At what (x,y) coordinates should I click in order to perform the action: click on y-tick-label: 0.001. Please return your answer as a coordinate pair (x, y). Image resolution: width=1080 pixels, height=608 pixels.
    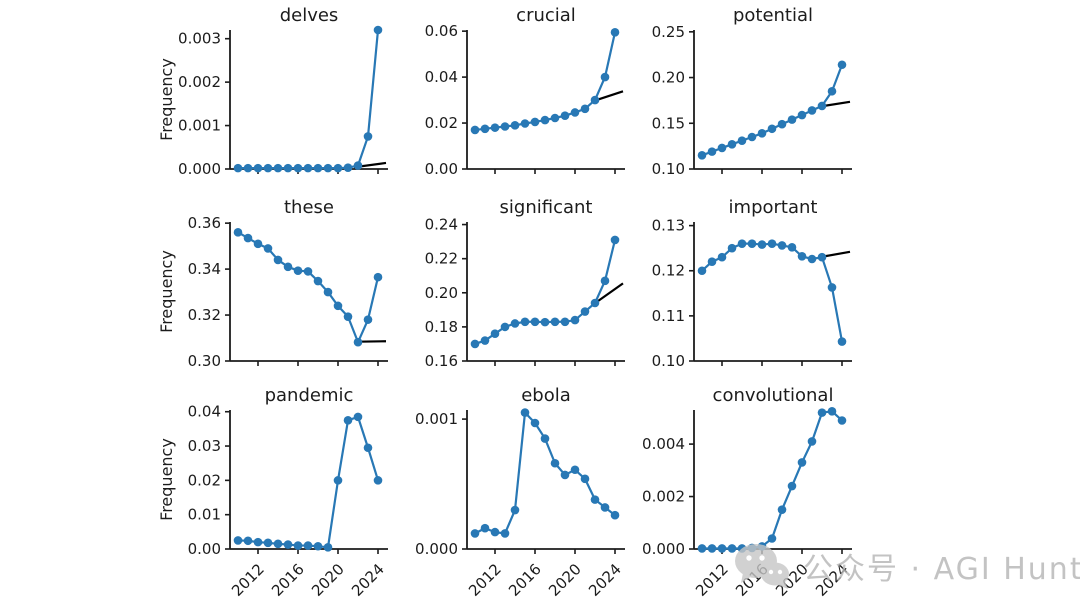
    Looking at the image, I should click on (199, 126).